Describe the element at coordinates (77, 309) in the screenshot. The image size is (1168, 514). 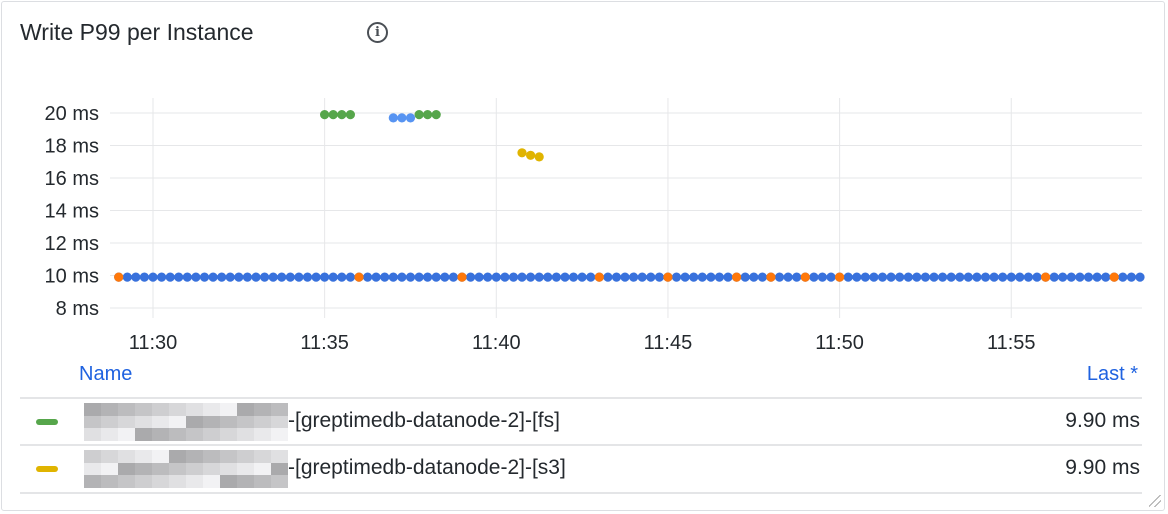
I see `y-tick-label: 8 ms` at that location.